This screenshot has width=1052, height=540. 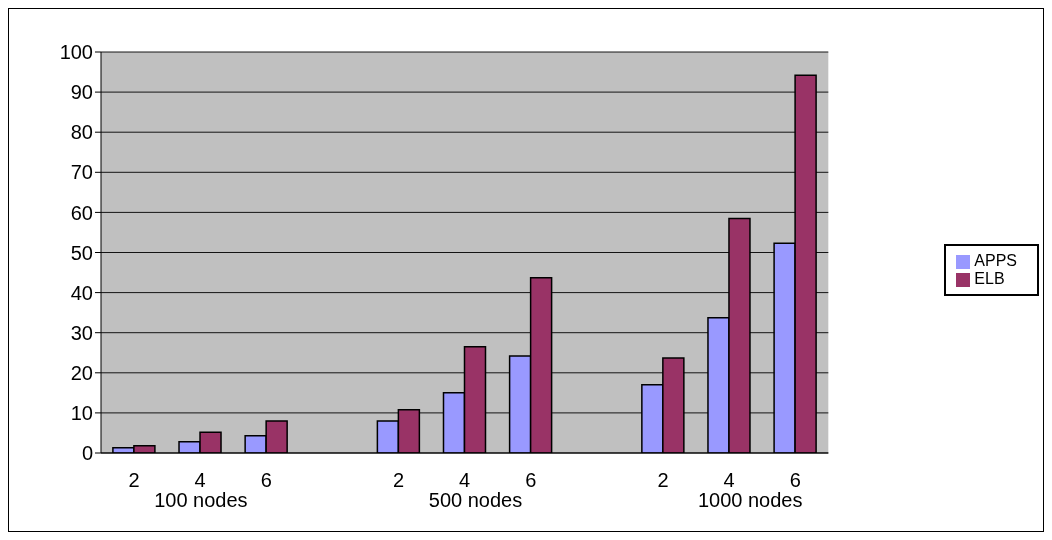 I want to click on y-tick-label: 30, so click(x=81, y=332).